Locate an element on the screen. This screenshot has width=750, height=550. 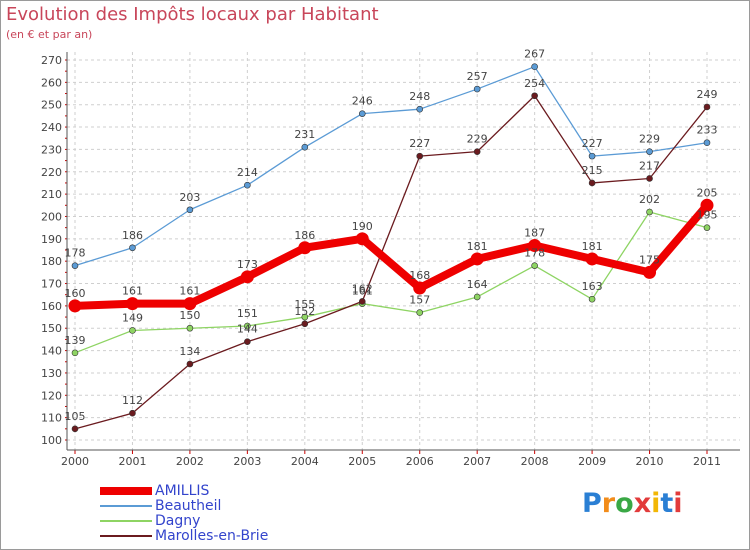
data-label: 254 is located at coordinates (534, 83).